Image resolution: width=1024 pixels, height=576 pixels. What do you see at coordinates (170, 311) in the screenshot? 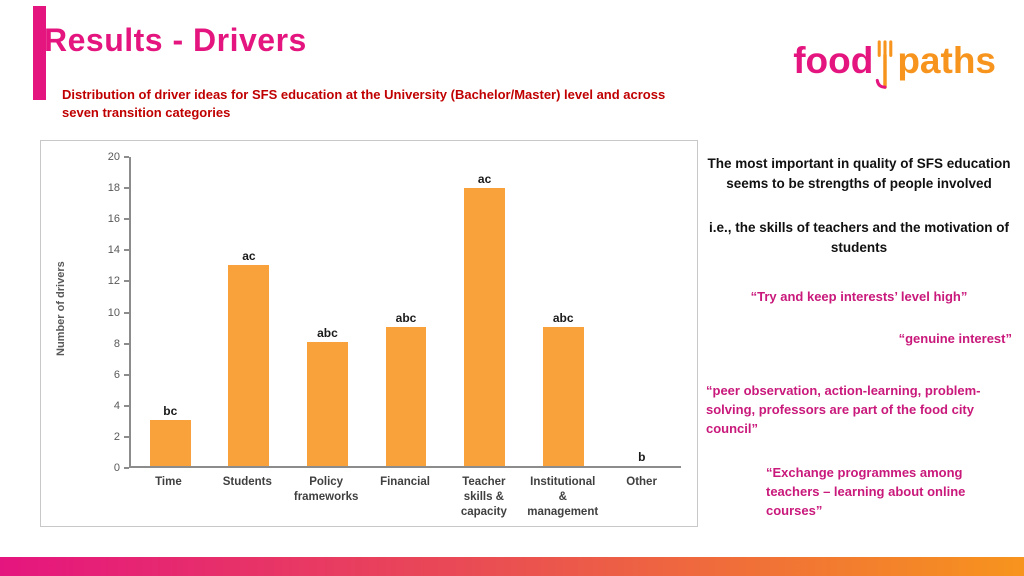
I see `bar-group-0: bc` at bounding box center [170, 311].